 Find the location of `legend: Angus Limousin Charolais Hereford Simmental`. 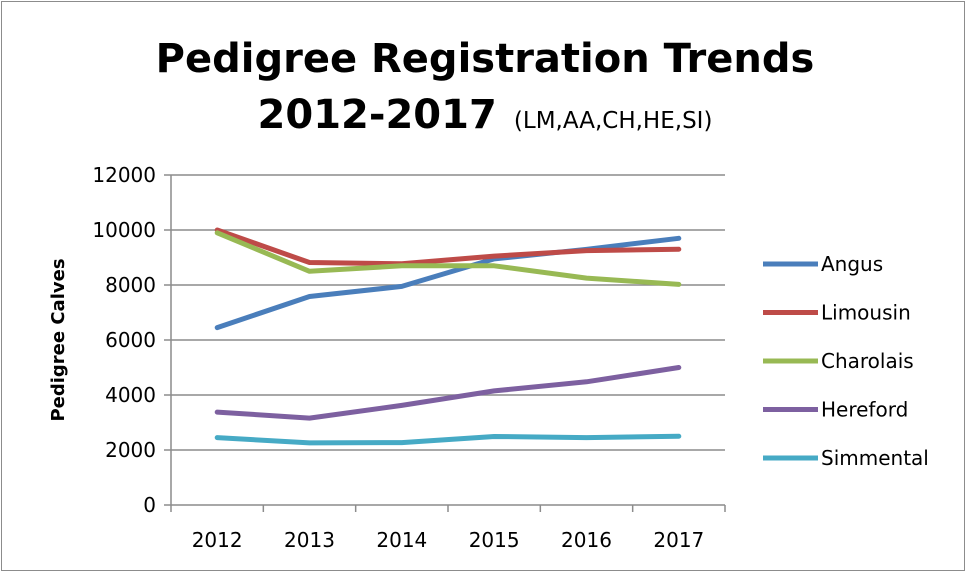

legend: Angus Limousin Charolais Hereford Simmental is located at coordinates (846, 361).